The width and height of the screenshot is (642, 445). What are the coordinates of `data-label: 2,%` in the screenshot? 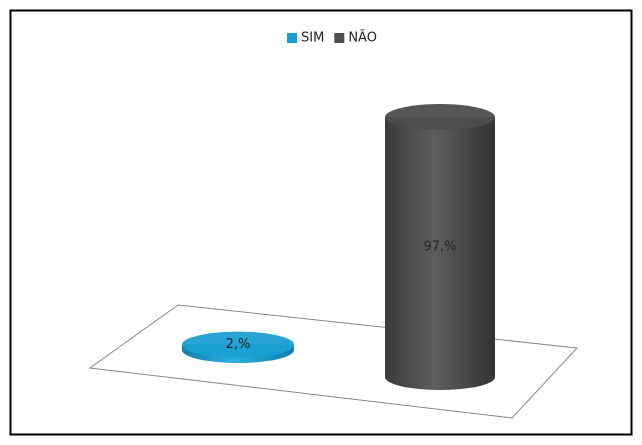 It's located at (238, 344).